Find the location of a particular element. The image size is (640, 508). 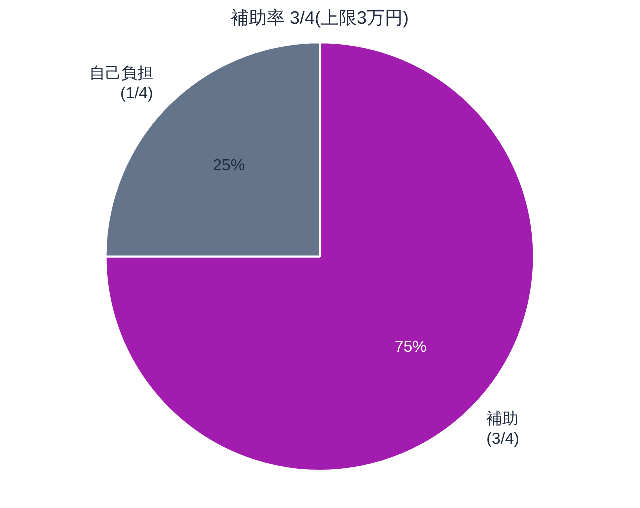

slice-label: 自己負担 (1/4) is located at coordinates (121, 83).